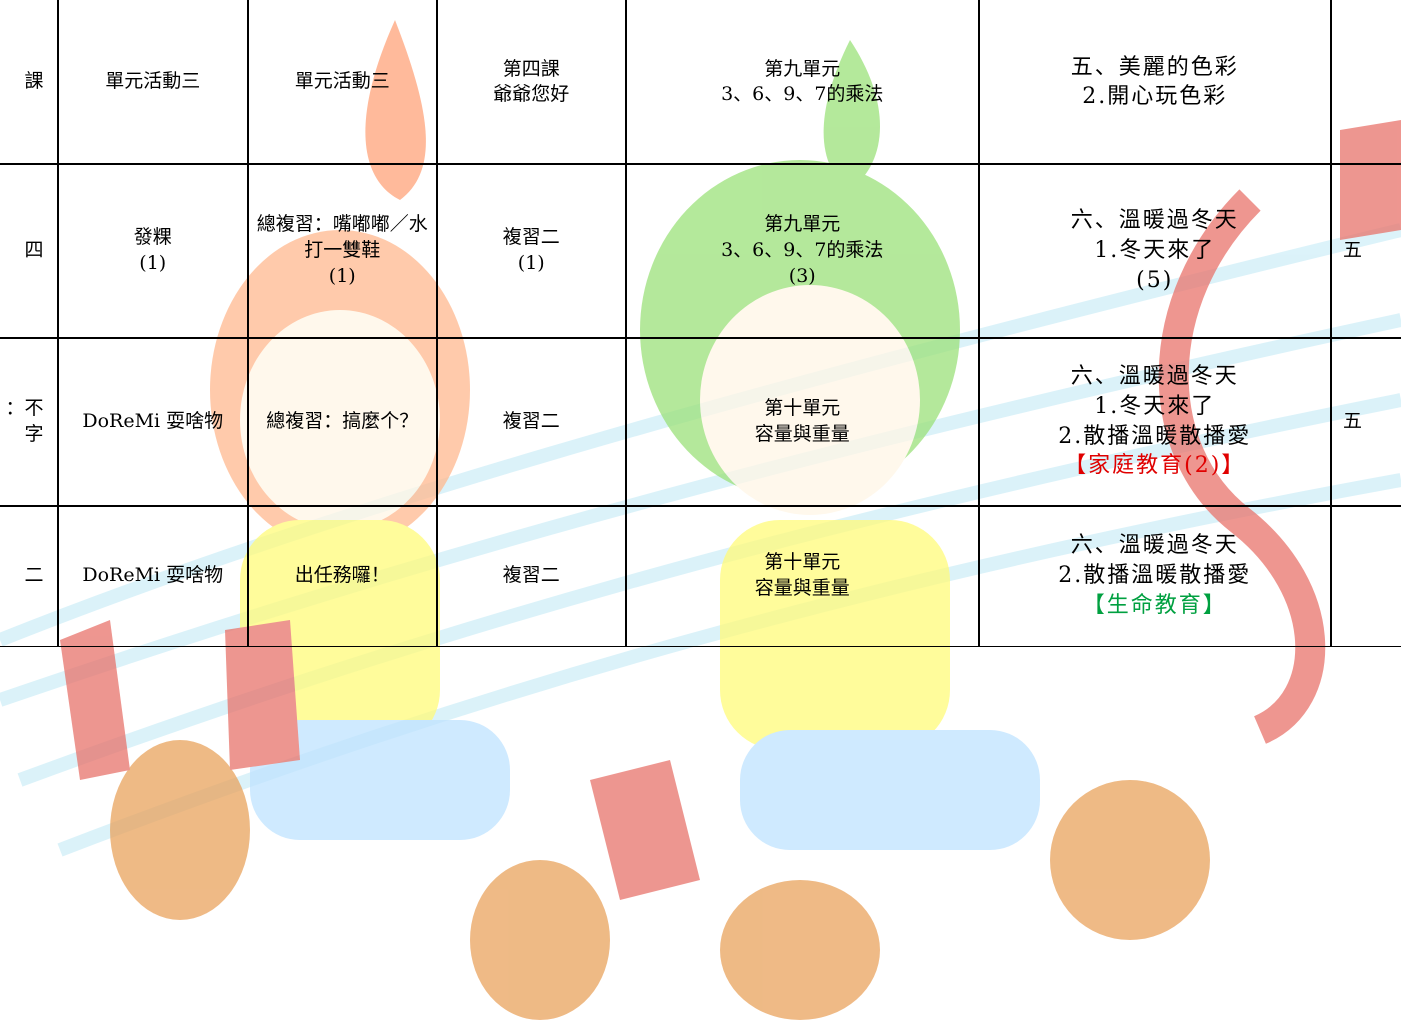 This screenshot has width=1401, height=1024. I want to click on table-cell: 六、溫暖過冬天 2.散播溫暖散播愛 【生命教育】, so click(1155, 576).